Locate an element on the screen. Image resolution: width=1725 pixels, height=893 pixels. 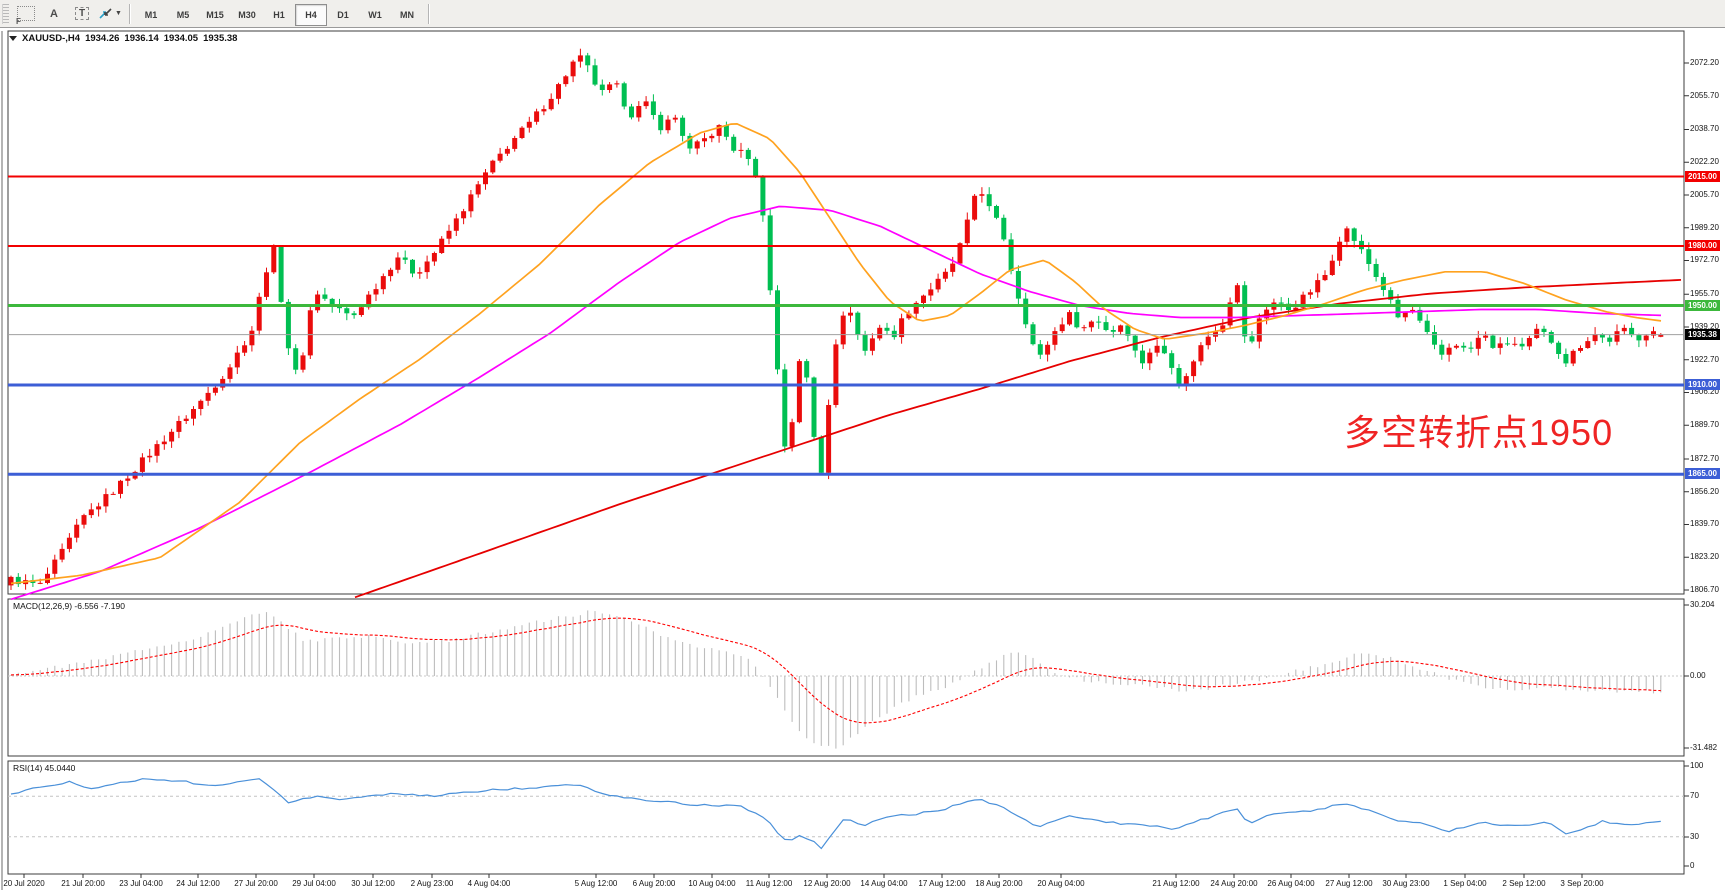
price-axis-label: 1839.70 is located at coordinates (1704, 524).